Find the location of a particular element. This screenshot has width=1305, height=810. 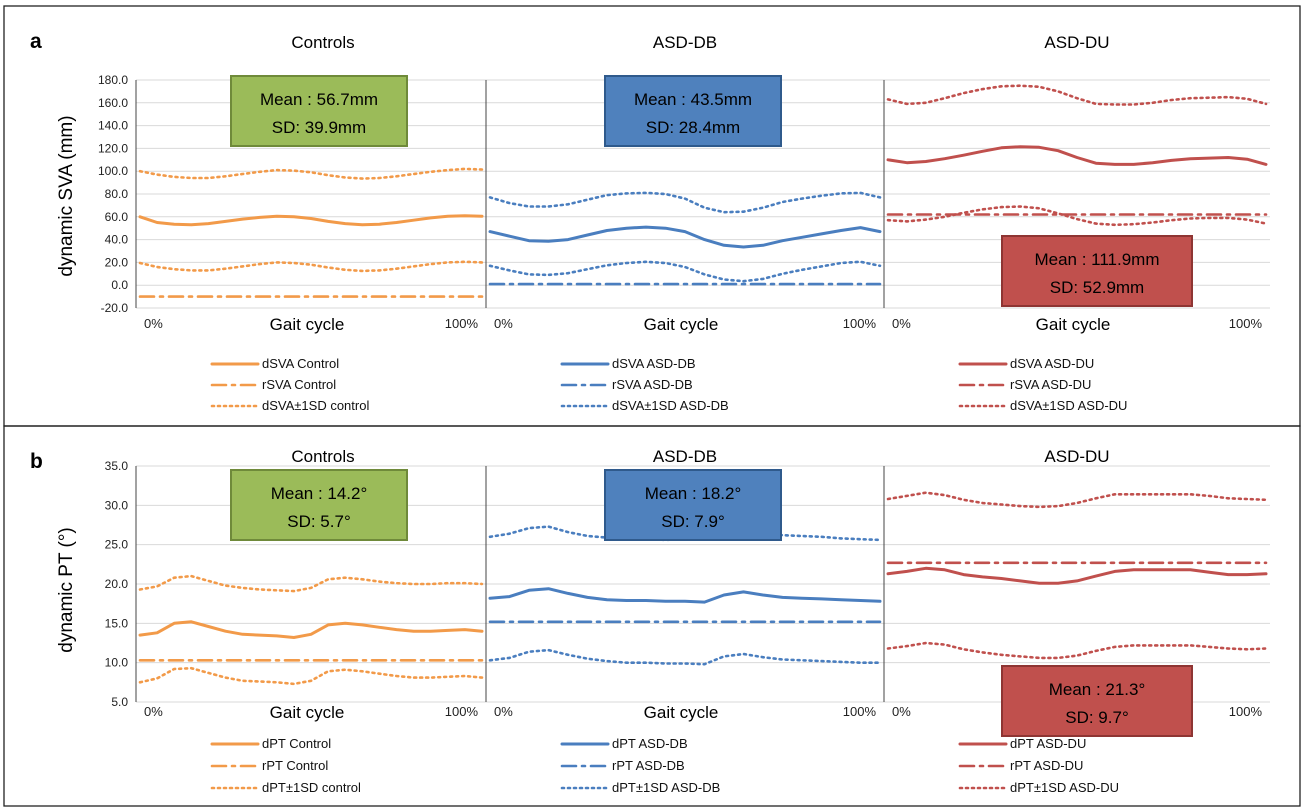

legend-entry: dSVA ASD-DB is located at coordinates (654, 363).